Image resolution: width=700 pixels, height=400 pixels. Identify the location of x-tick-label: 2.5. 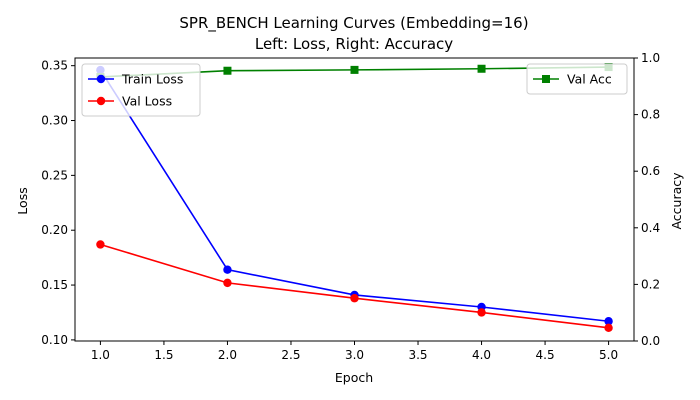
(290, 355).